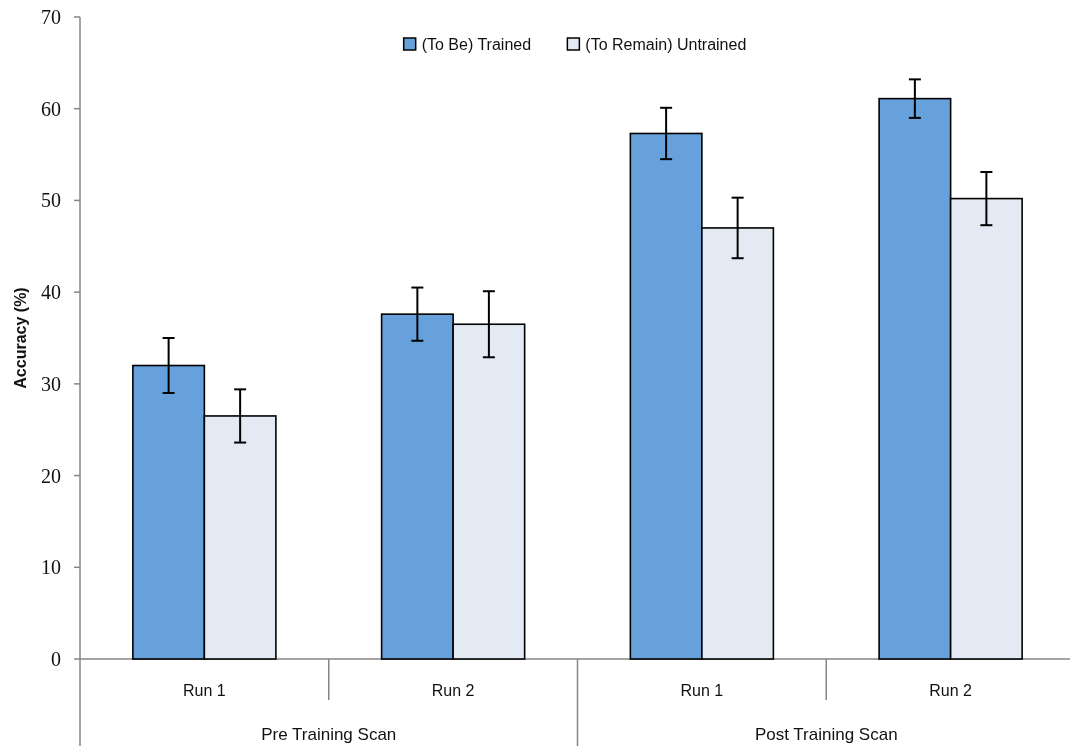 This screenshot has width=1070, height=751. I want to click on text: Post Training Scan, so click(826, 734).